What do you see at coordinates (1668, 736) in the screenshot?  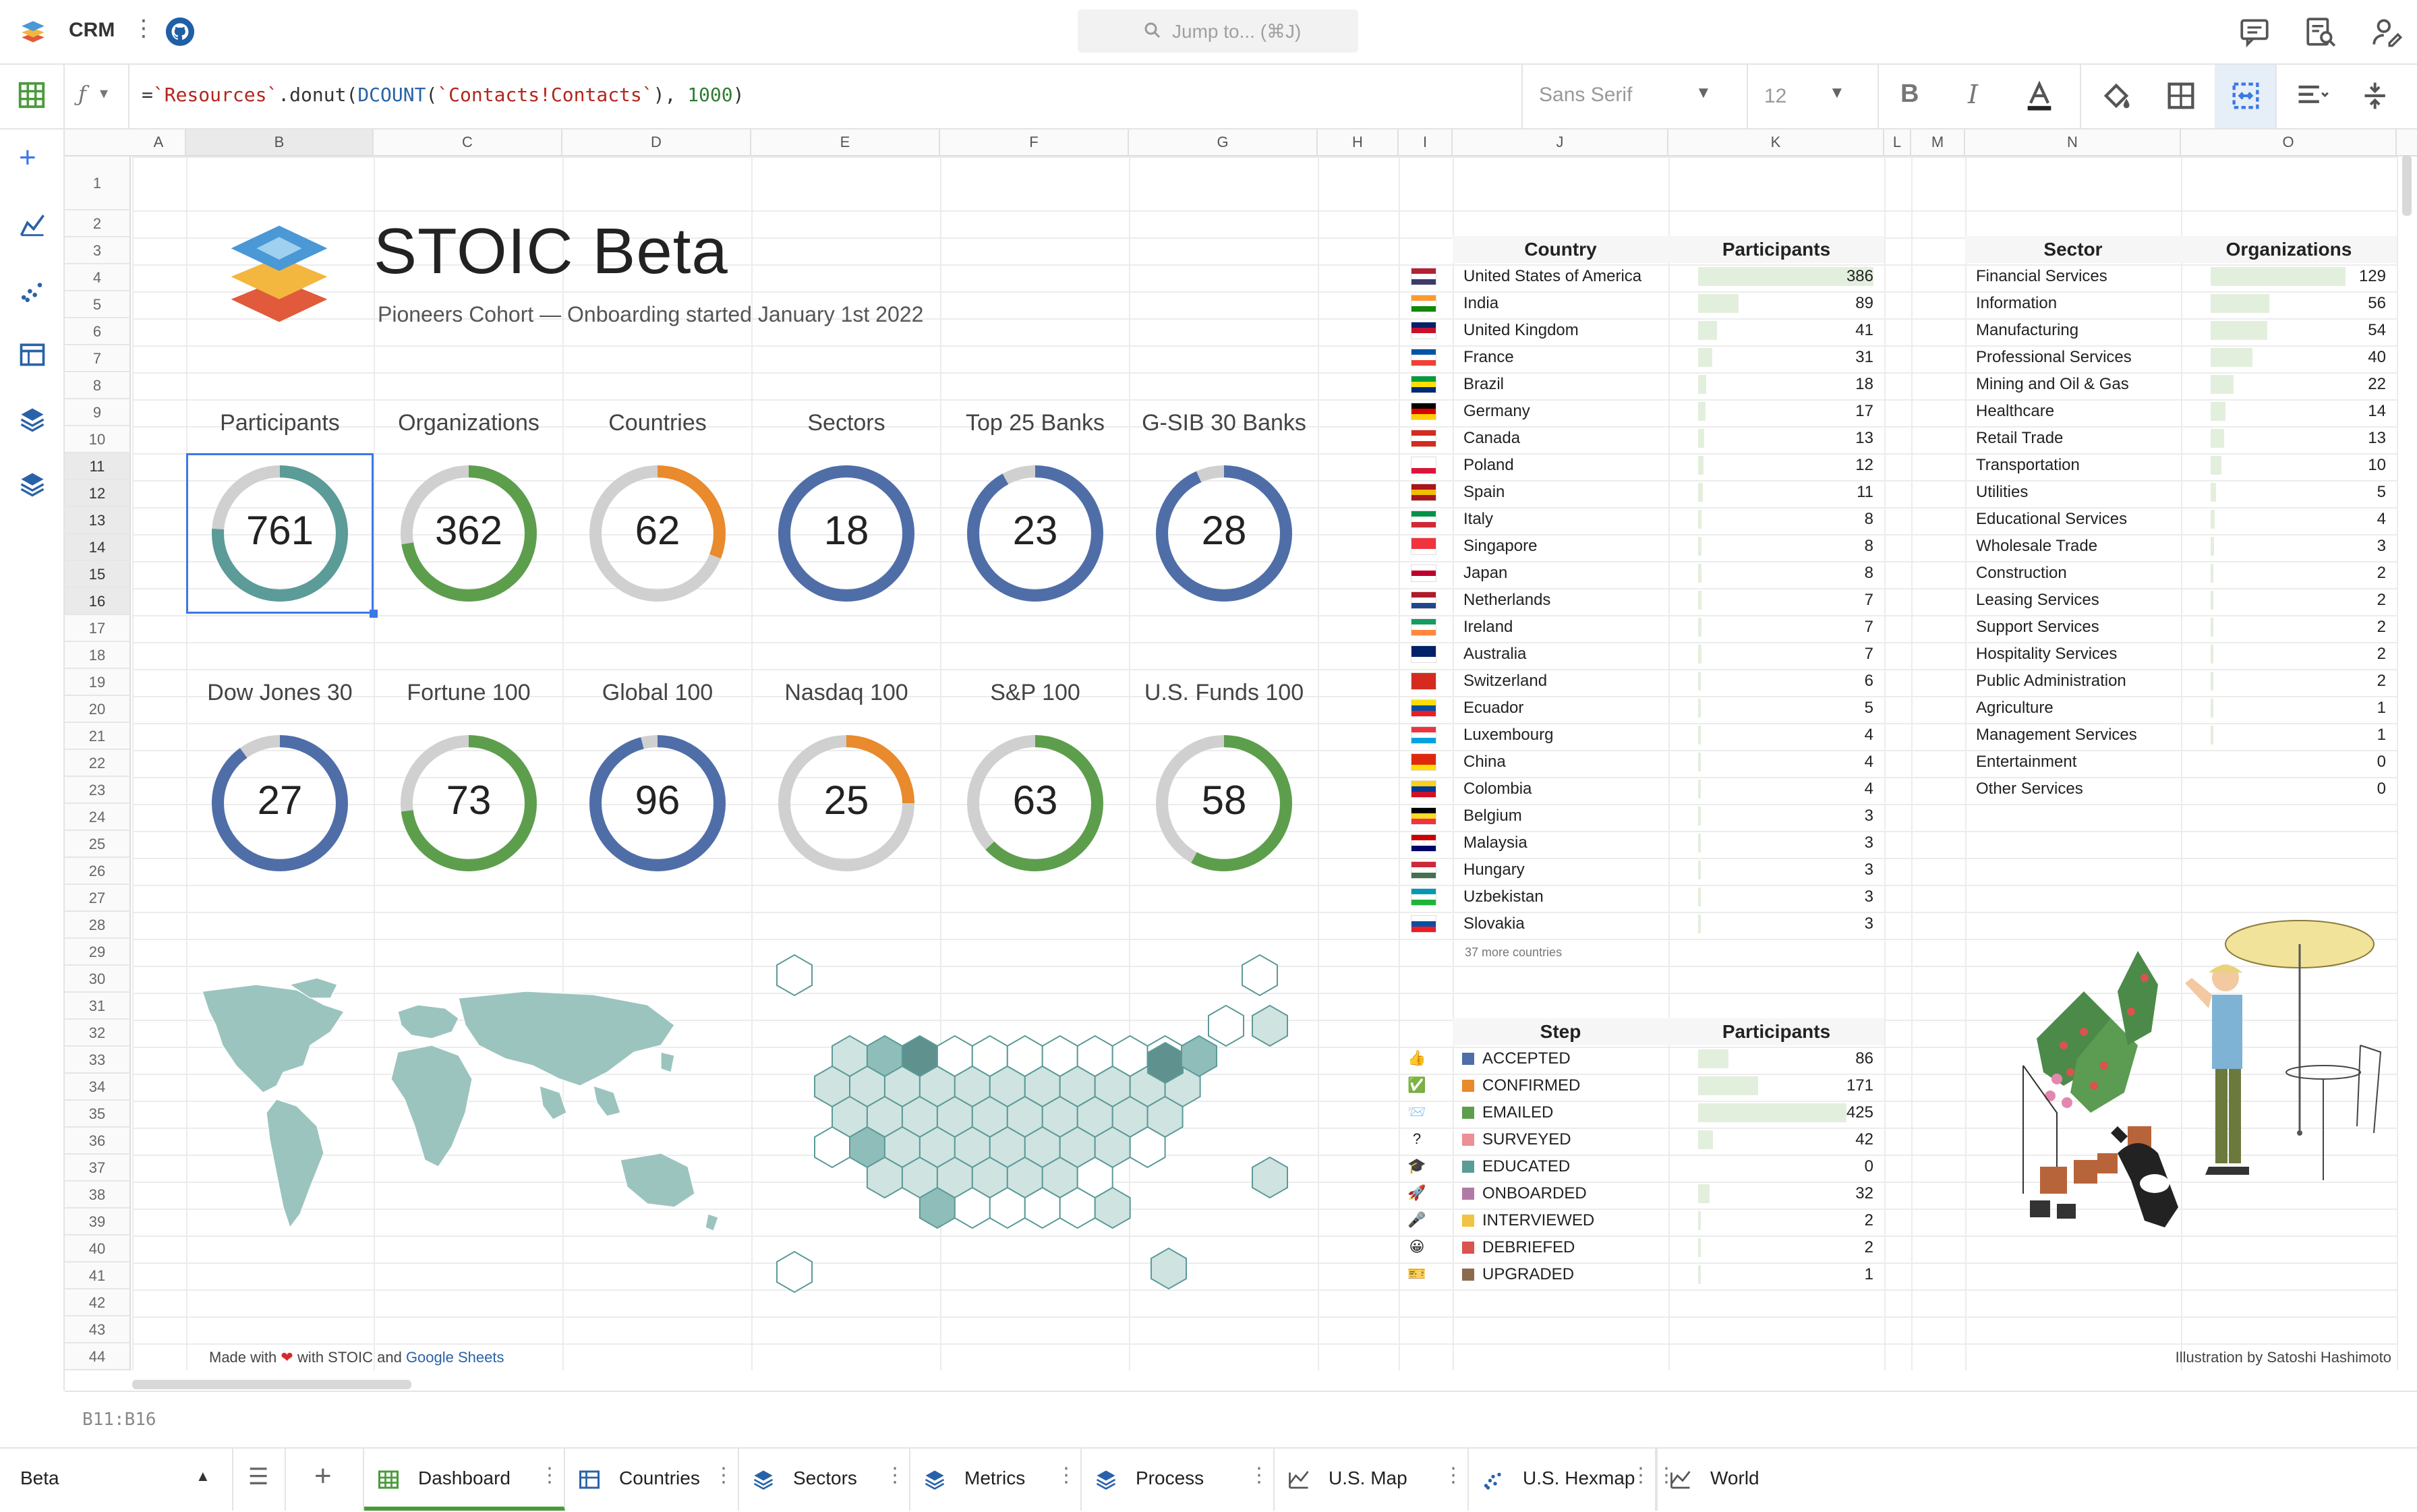 I see `country-row: Luxembourg` at bounding box center [1668, 736].